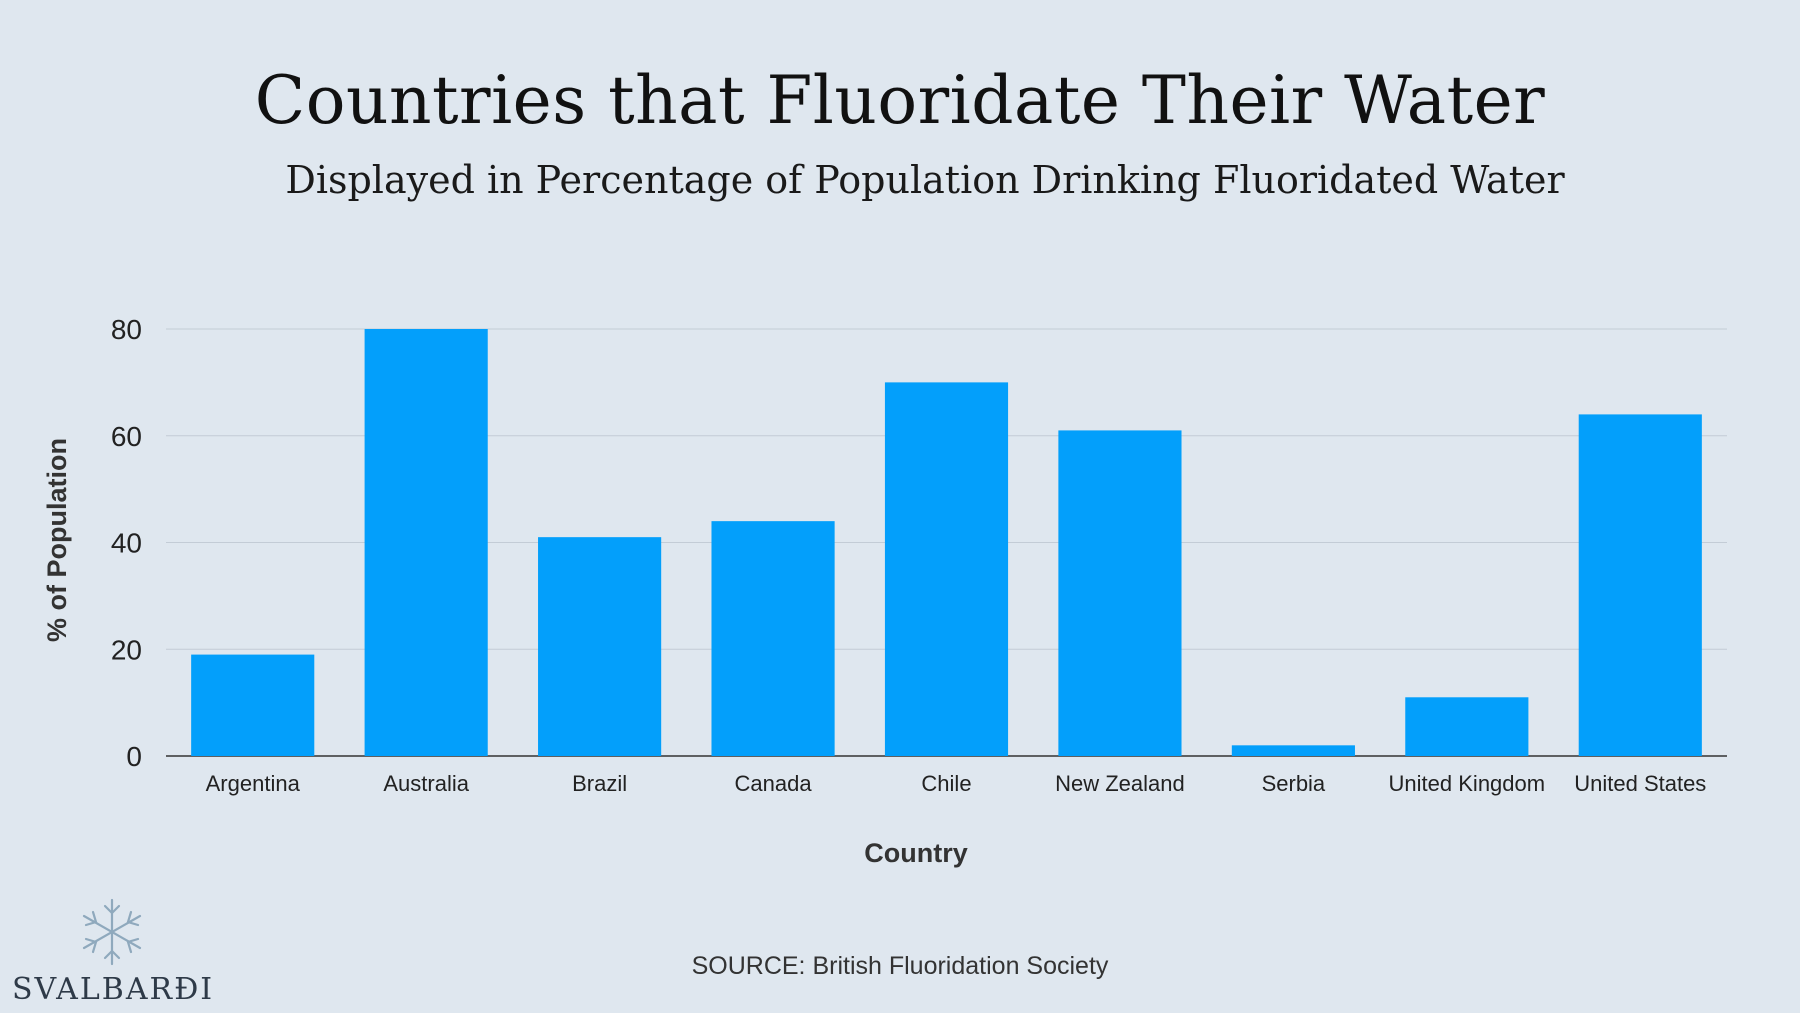  I want to click on bar-serbia, so click(1293, 750).